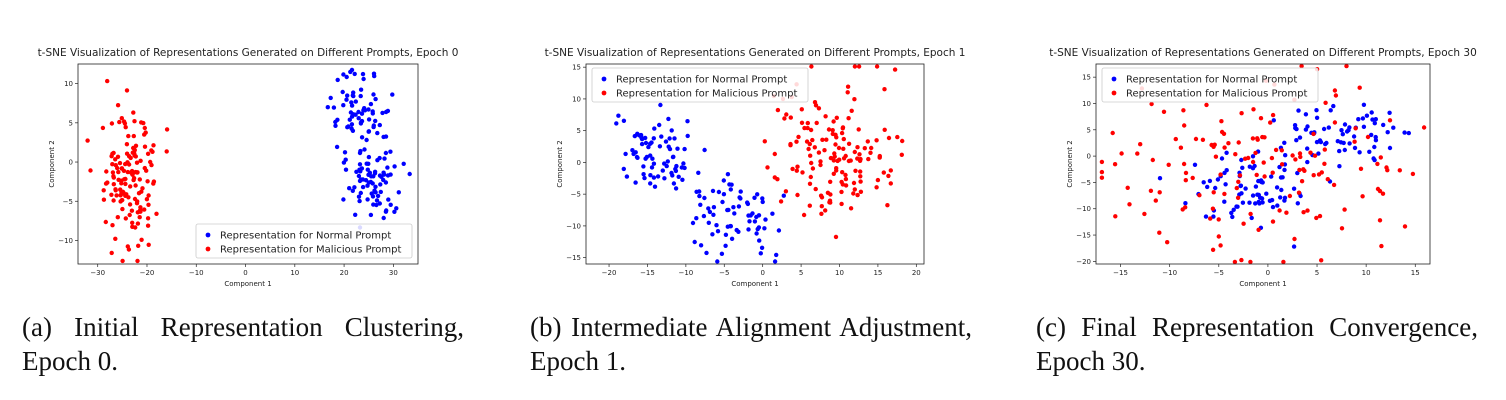 The image size is (1506, 400). Describe the element at coordinates (1083, 262) in the screenshot. I see `y-tick-label: −20` at that location.